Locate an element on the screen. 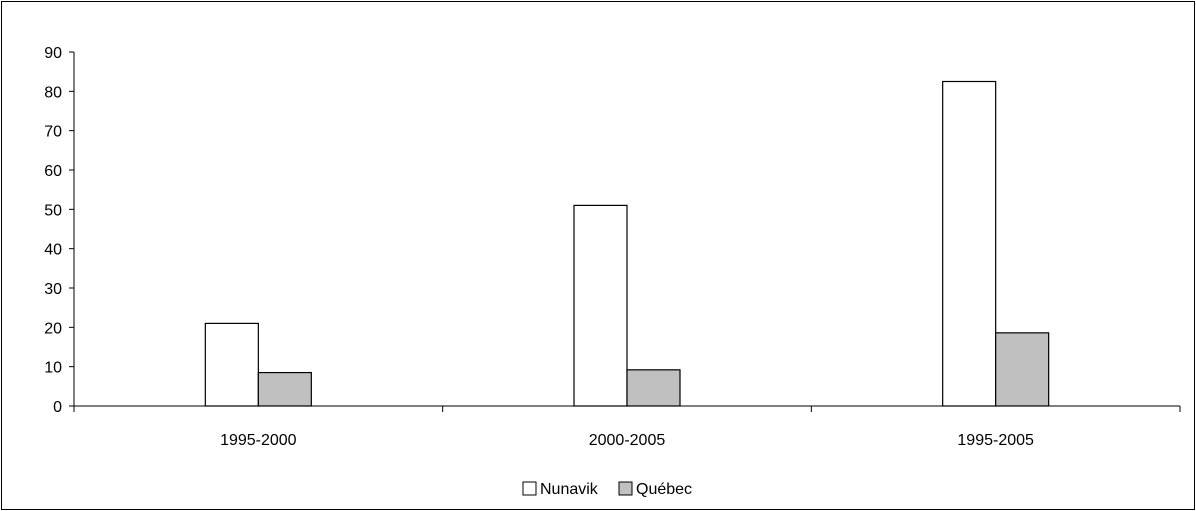 The image size is (1196, 511). legend-item-qu-bec: Québec is located at coordinates (655, 489).